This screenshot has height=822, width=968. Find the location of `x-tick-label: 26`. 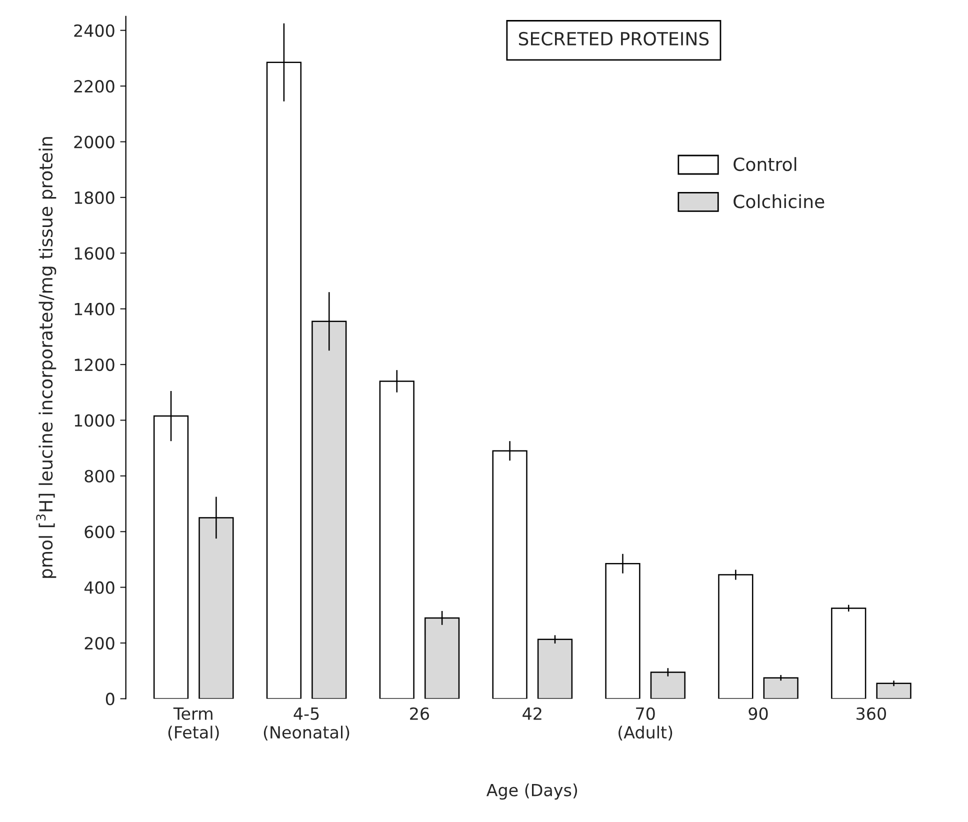

x-tick-label: 26 is located at coordinates (420, 713).